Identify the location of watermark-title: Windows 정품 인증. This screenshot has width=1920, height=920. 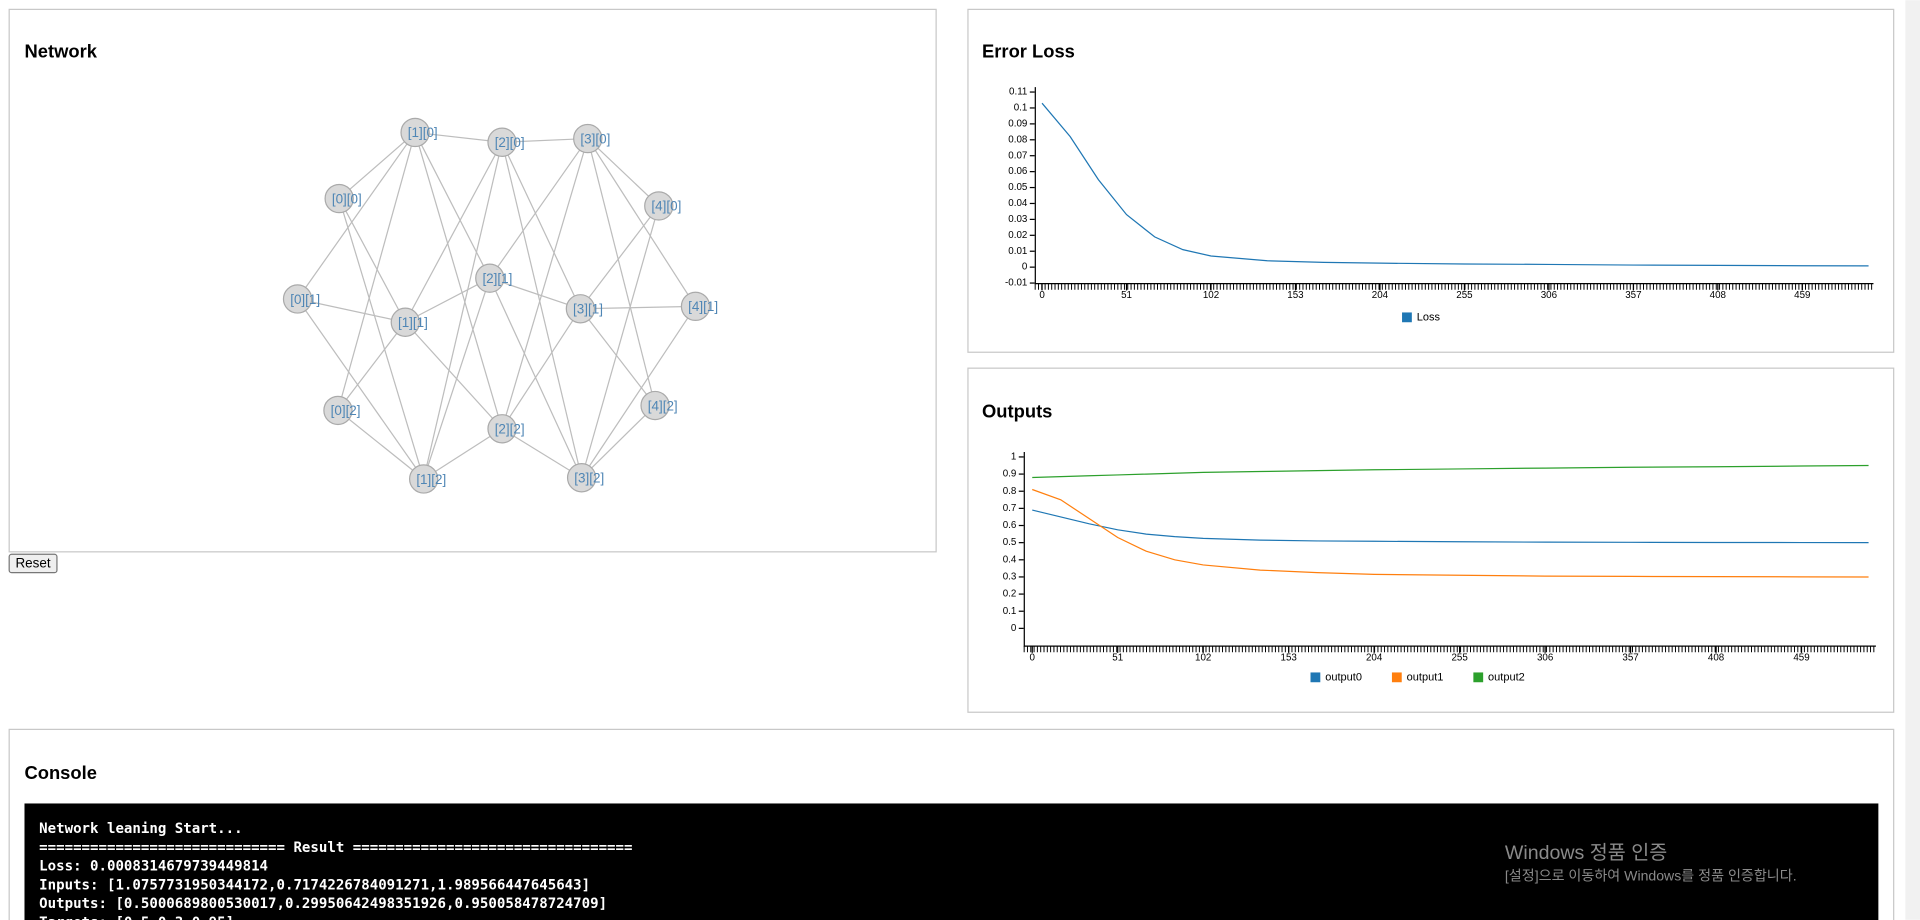
(1586, 853).